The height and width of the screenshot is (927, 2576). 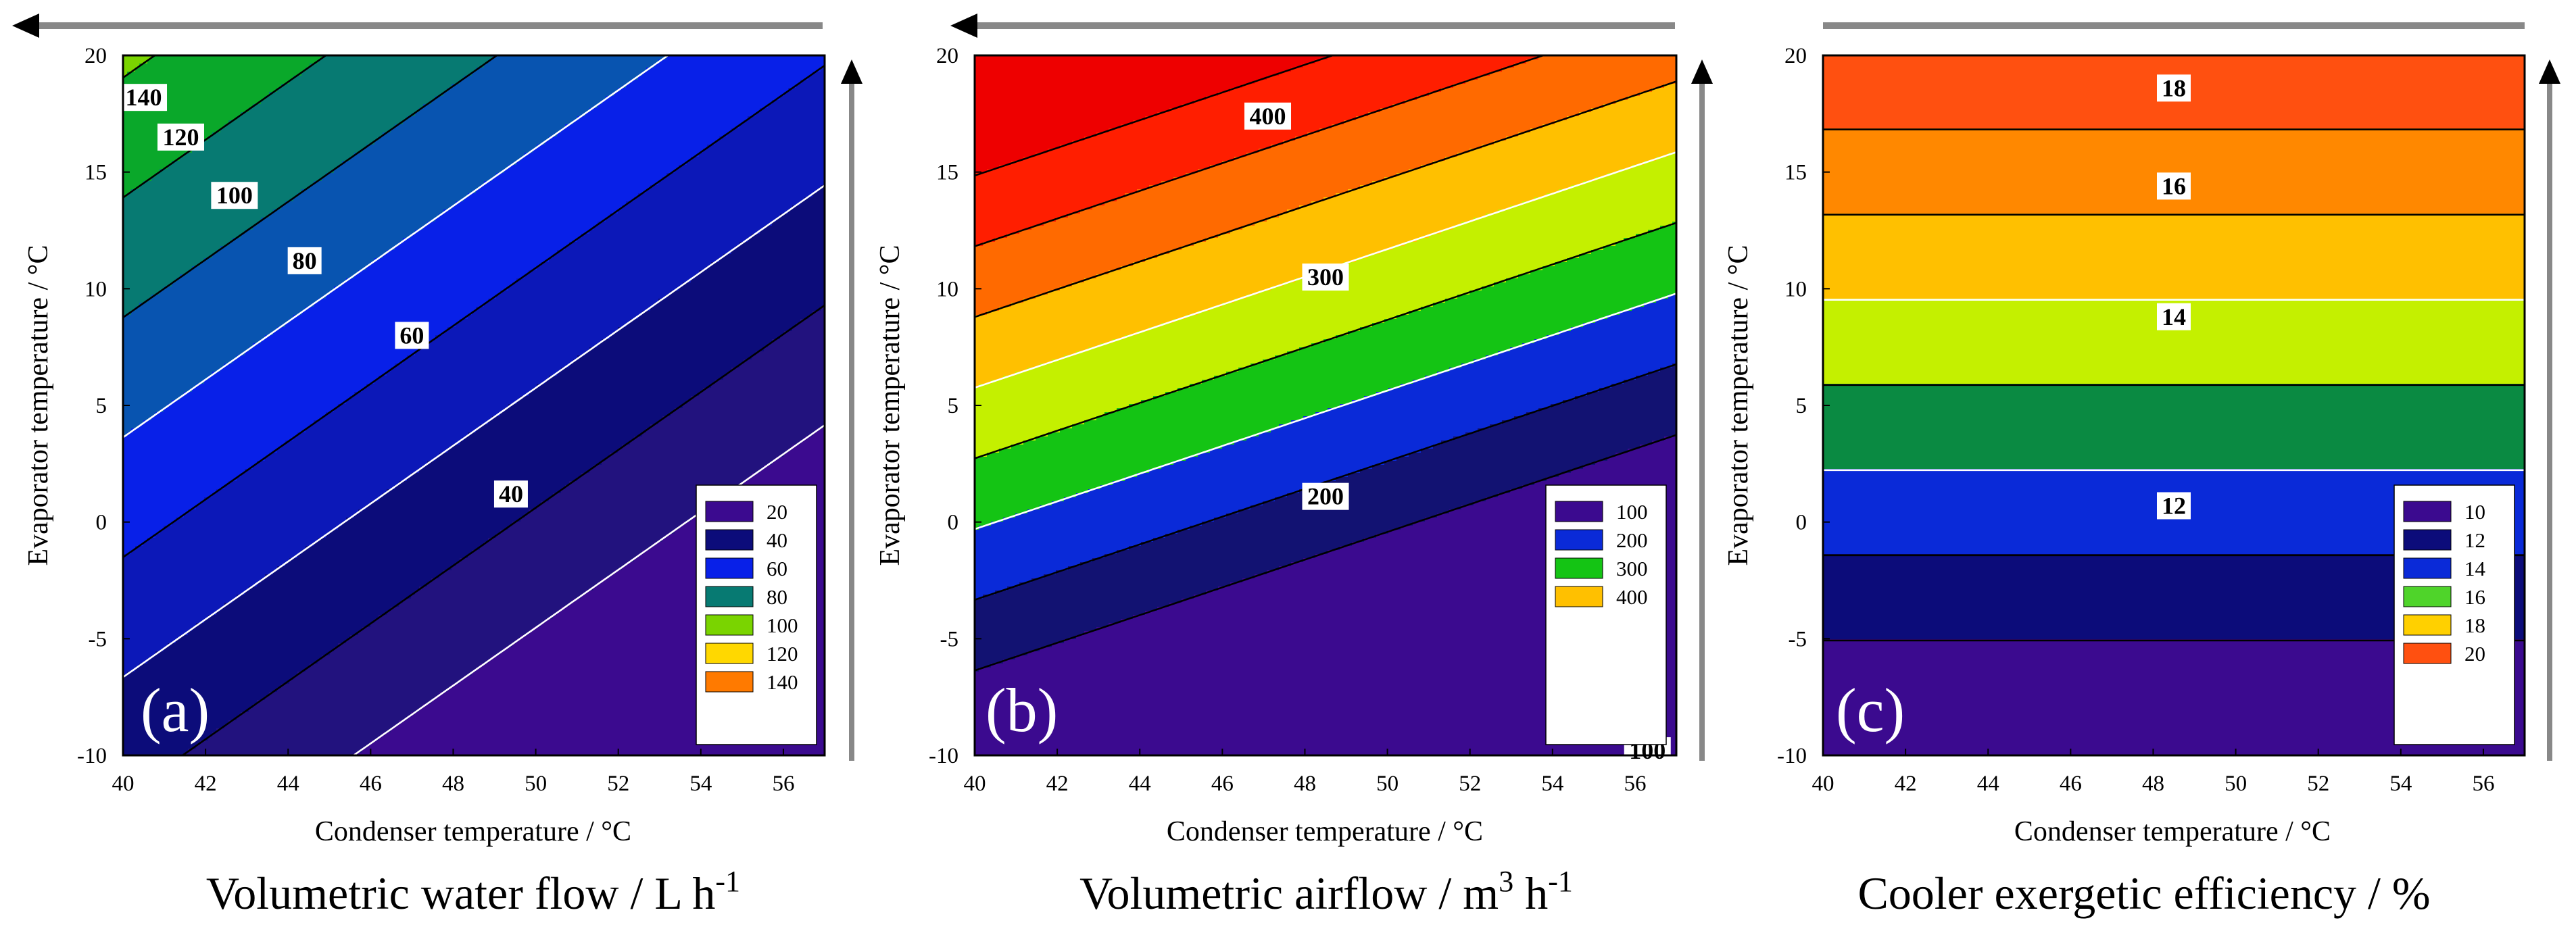 What do you see at coordinates (947, 289) in the screenshot?
I see `y-tick-label: 10` at bounding box center [947, 289].